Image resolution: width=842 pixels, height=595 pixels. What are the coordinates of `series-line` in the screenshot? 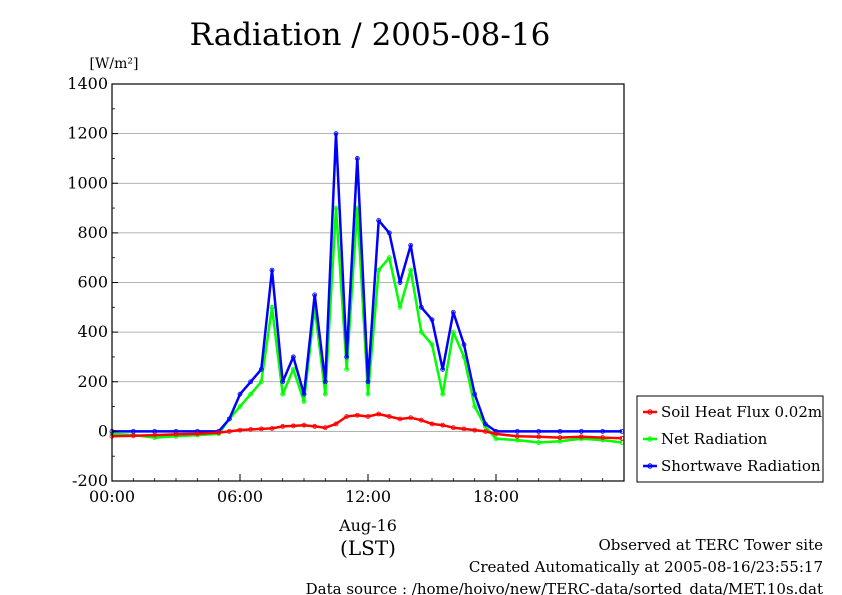 It's located at (366, 426).